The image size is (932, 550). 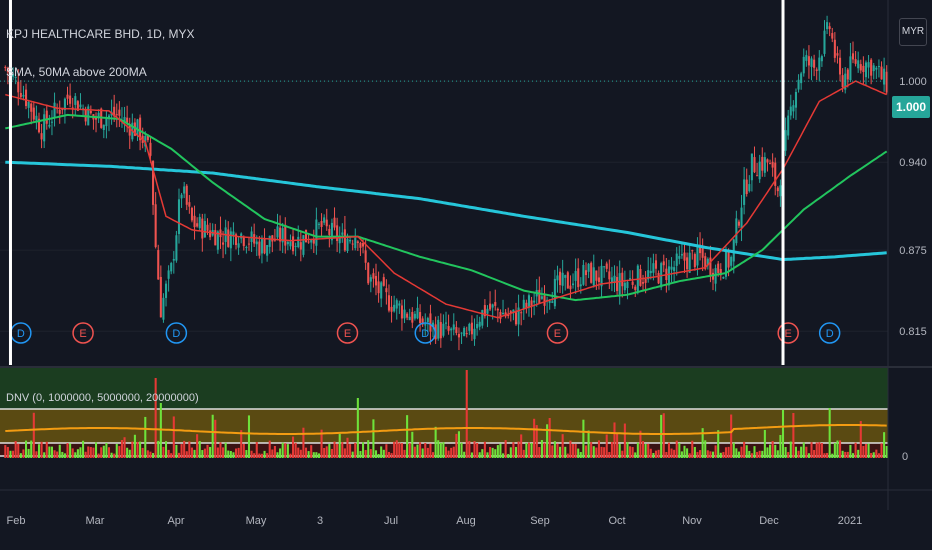 What do you see at coordinates (176, 334) in the screenshot?
I see `dividend-marker-letter: D` at bounding box center [176, 334].